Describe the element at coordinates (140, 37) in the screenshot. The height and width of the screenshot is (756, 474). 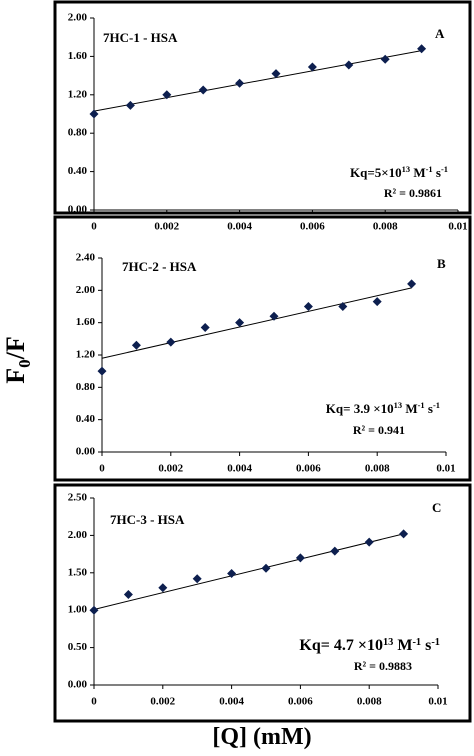
I see `series-label: 7HC-1 - HSA` at that location.